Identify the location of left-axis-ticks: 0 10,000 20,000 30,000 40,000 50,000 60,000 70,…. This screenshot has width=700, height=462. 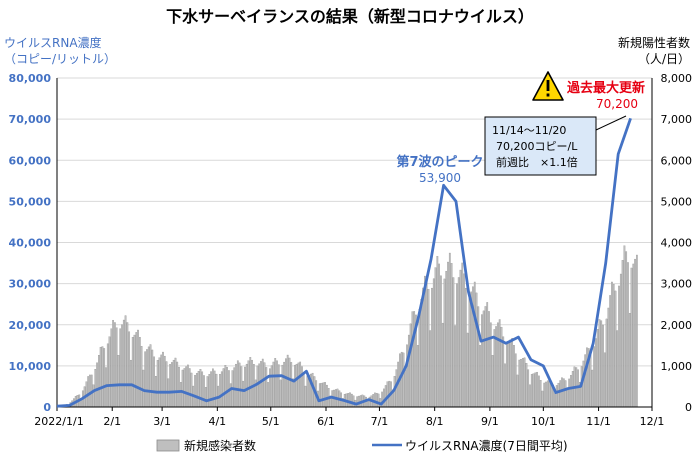
(30, 243).